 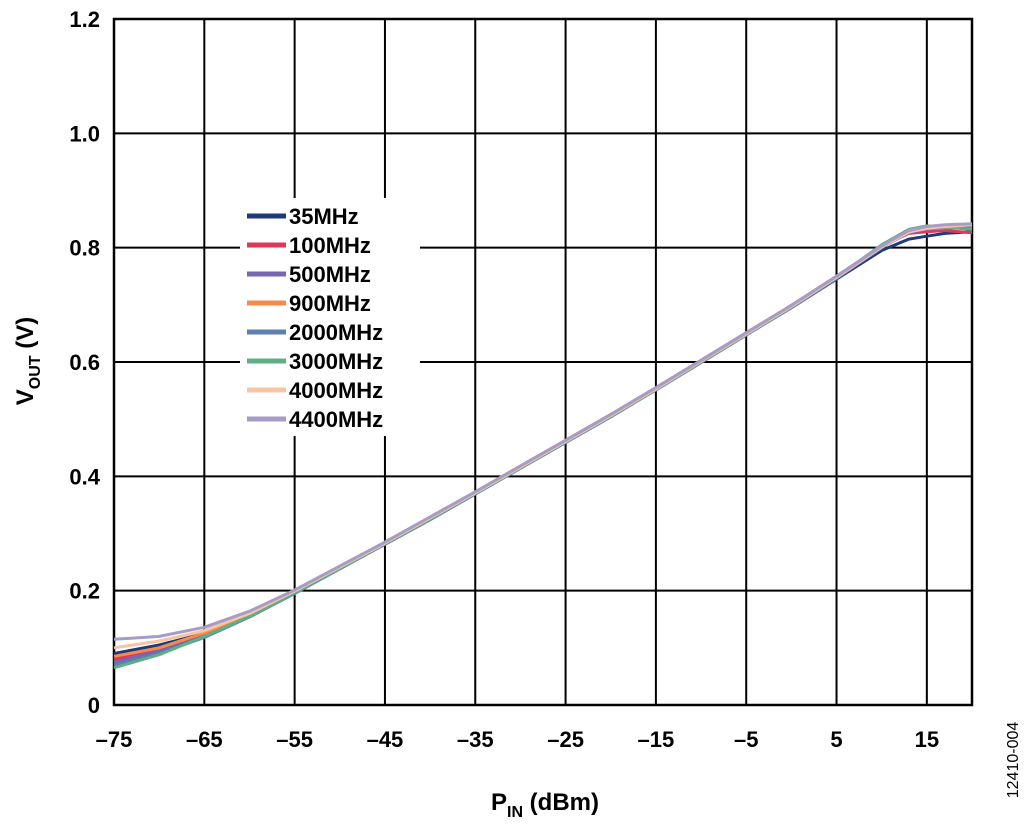 What do you see at coordinates (324, 216) in the screenshot?
I see `legend-label: 35MHz` at bounding box center [324, 216].